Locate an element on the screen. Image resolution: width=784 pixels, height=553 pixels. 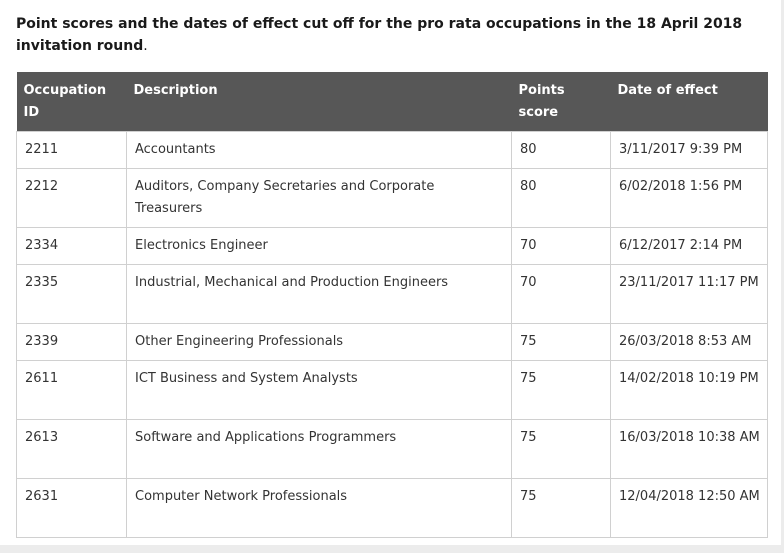
cell-occupation-id: 2212 is located at coordinates (71, 198).